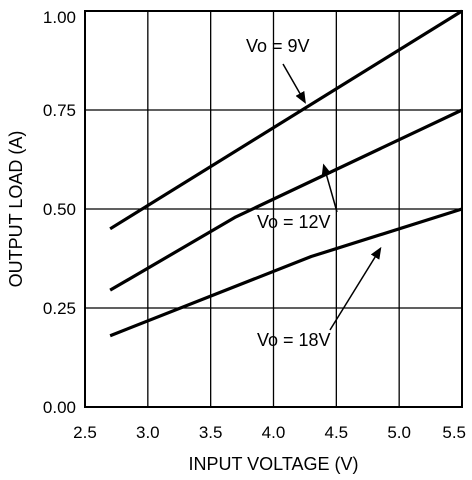 Image resolution: width=472 pixels, height=480 pixels. What do you see at coordinates (337, 432) in the screenshot?
I see `x-tick-label: 4.5` at bounding box center [337, 432].